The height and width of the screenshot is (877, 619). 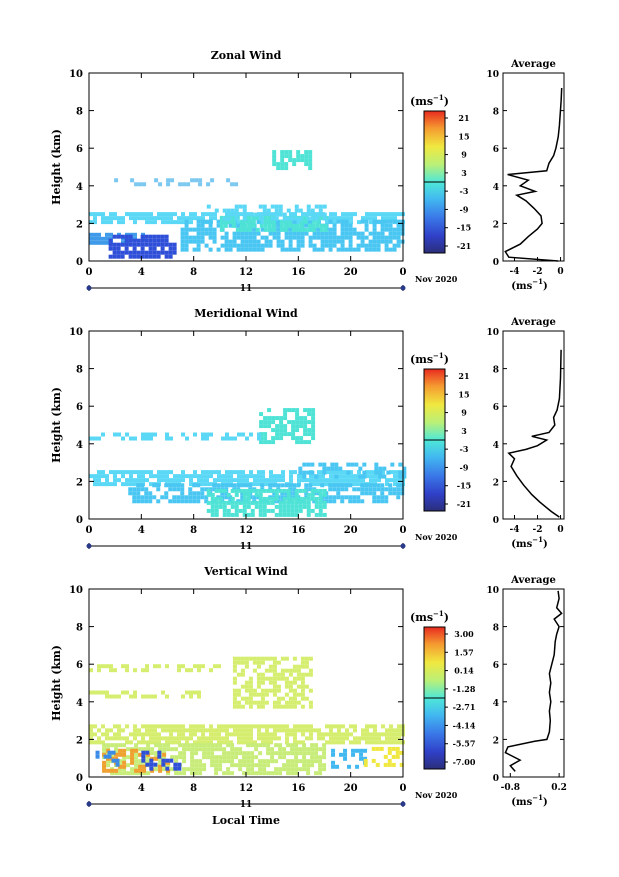 What do you see at coordinates (436, 279) in the screenshot?
I see `date-label: Nov 2020` at bounding box center [436, 279].